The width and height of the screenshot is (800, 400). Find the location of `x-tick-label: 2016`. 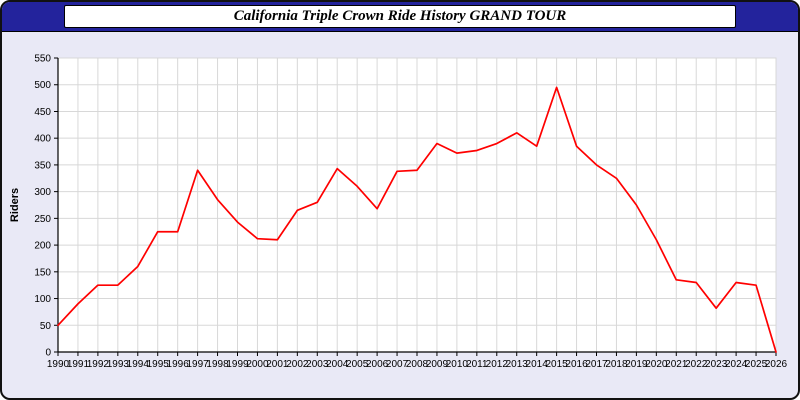

x-tick-label: 2016 is located at coordinates (576, 364).